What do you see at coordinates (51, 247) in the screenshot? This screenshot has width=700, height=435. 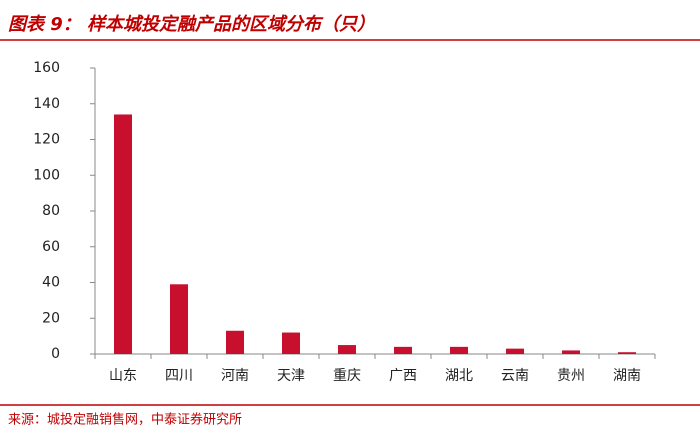 I see `y-tick-label: 60` at bounding box center [51, 247].